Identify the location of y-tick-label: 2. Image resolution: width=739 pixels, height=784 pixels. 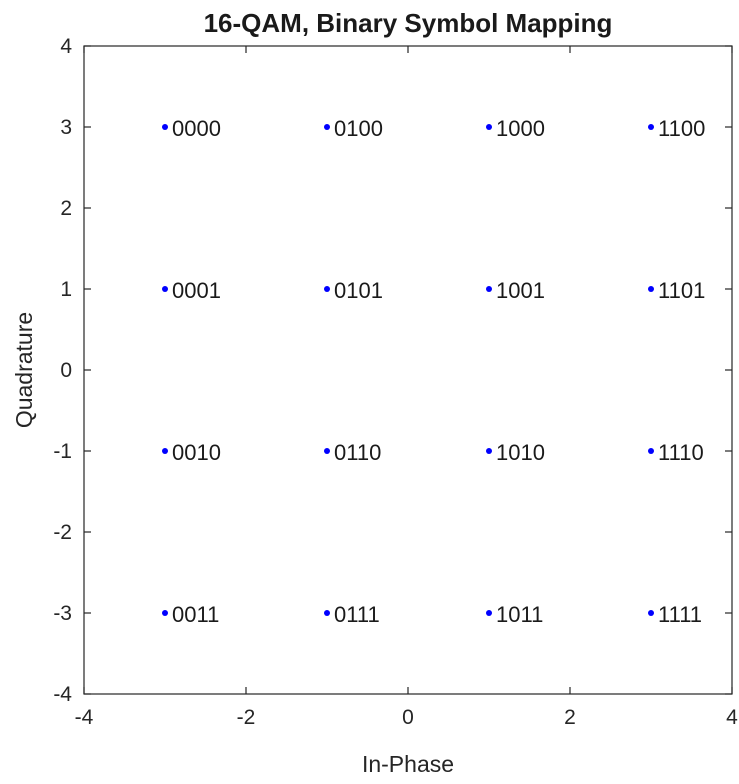
(66, 208).